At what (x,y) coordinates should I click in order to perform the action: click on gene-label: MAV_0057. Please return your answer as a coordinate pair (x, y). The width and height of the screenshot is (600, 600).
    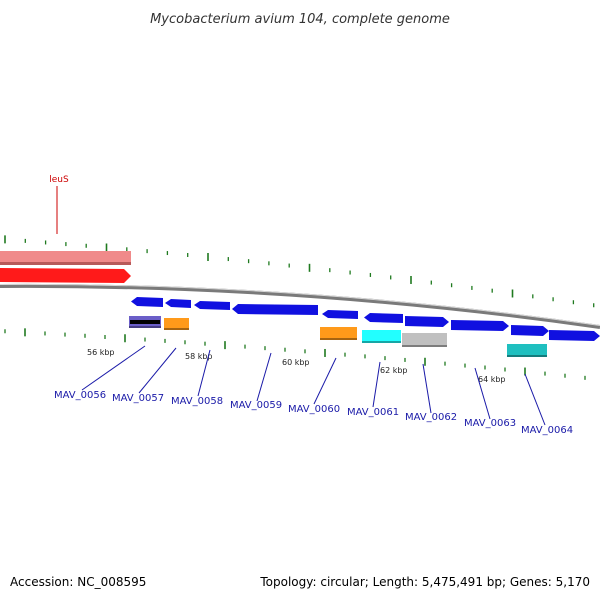
    Looking at the image, I should click on (138, 398).